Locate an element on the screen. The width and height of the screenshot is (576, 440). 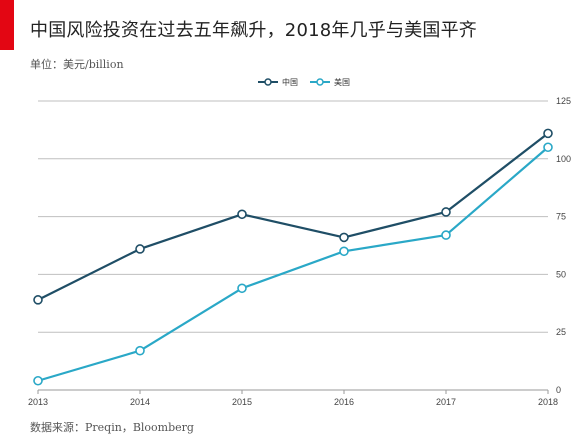
y-tick-label: 125 is located at coordinates (563, 101).